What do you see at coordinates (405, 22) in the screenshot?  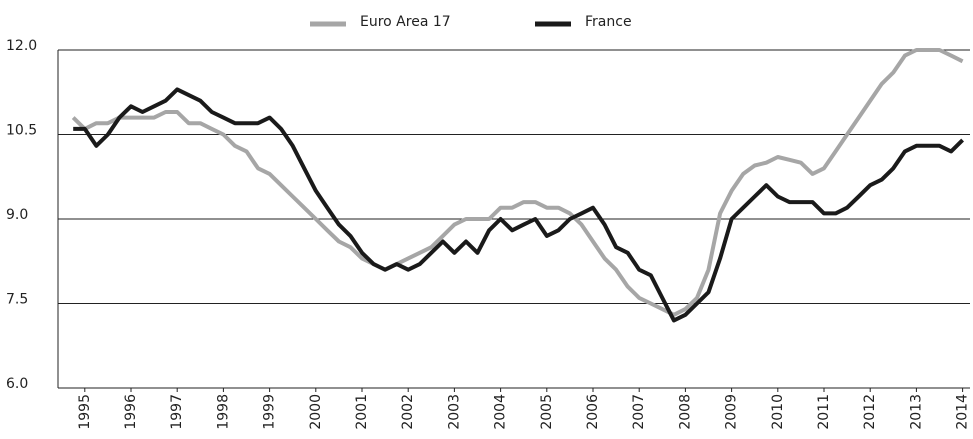 I see `legend-label: Euro Area 17` at bounding box center [405, 22].